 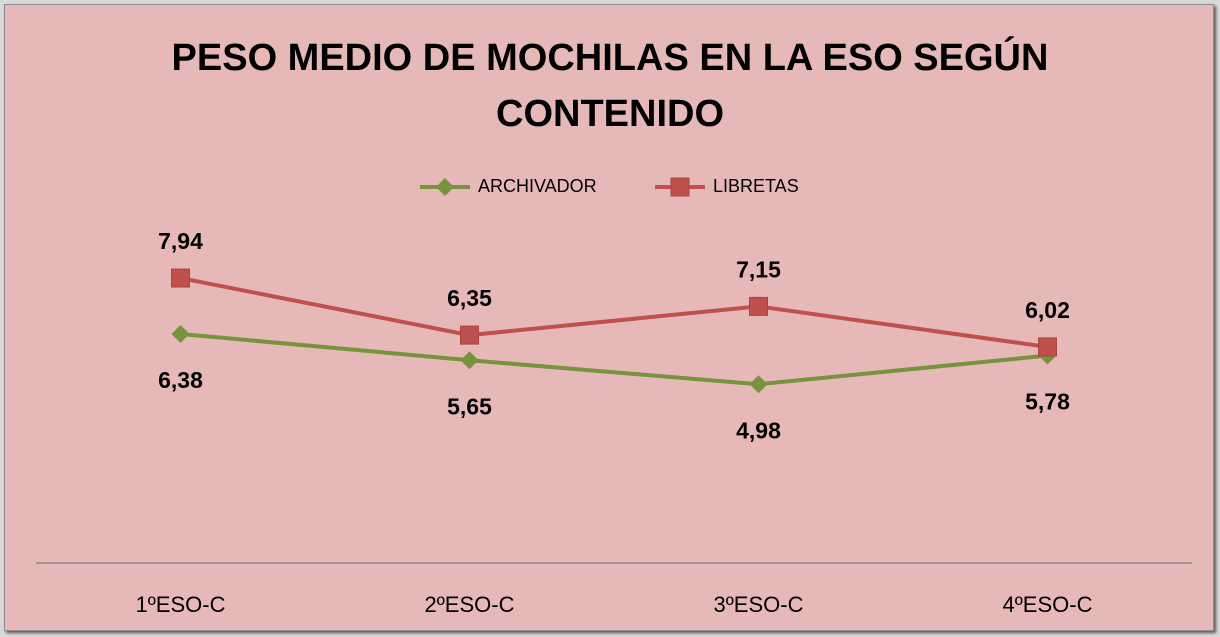 What do you see at coordinates (758, 269) in the screenshot?
I see `data-label: 7,15` at bounding box center [758, 269].